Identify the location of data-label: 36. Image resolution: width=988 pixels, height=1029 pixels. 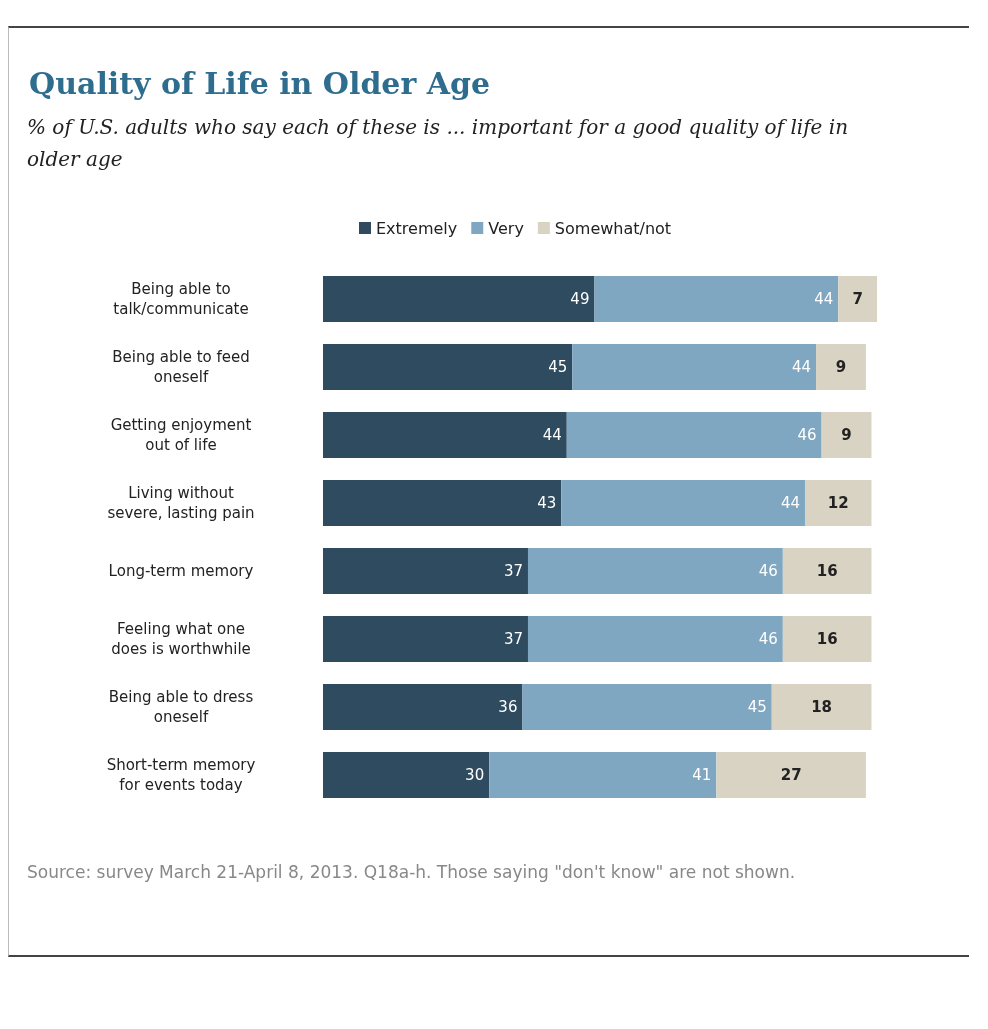
(508, 707).